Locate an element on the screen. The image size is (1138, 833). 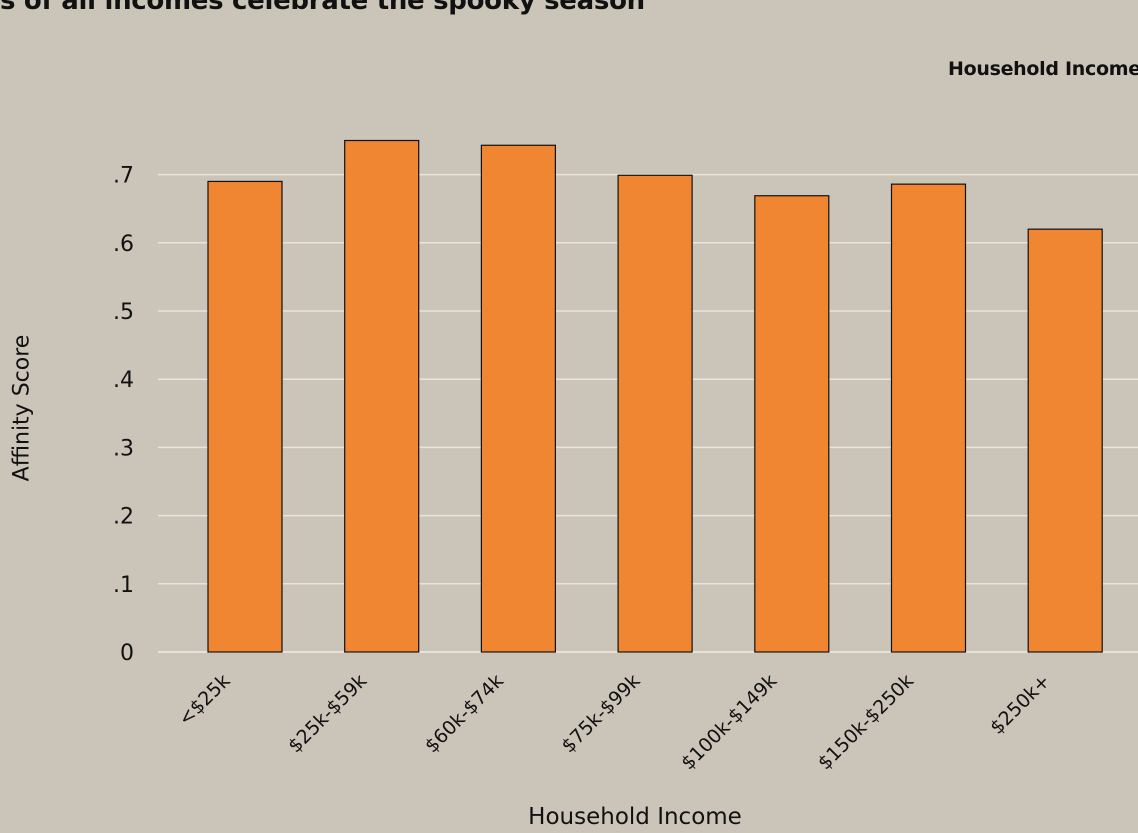
x-tick-label: $250k+ is located at coordinates (1020, 704).